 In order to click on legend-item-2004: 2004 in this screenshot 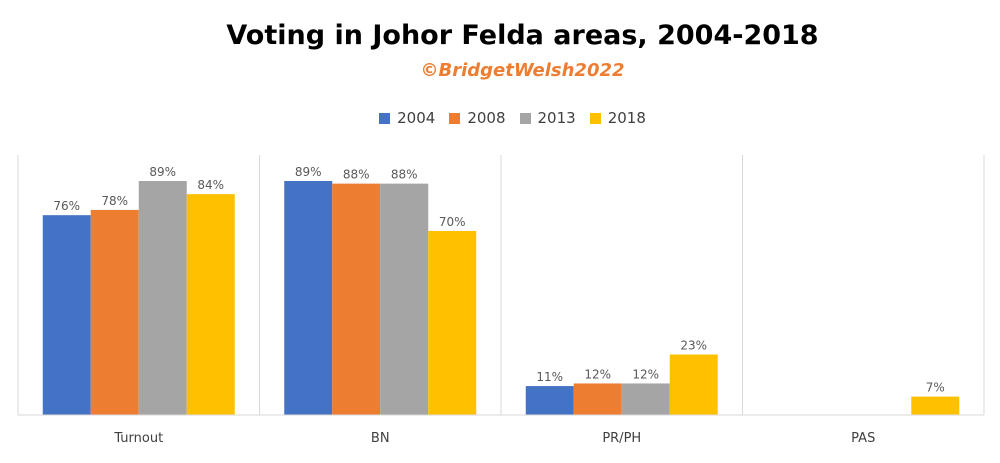, I will do `click(407, 118)`.